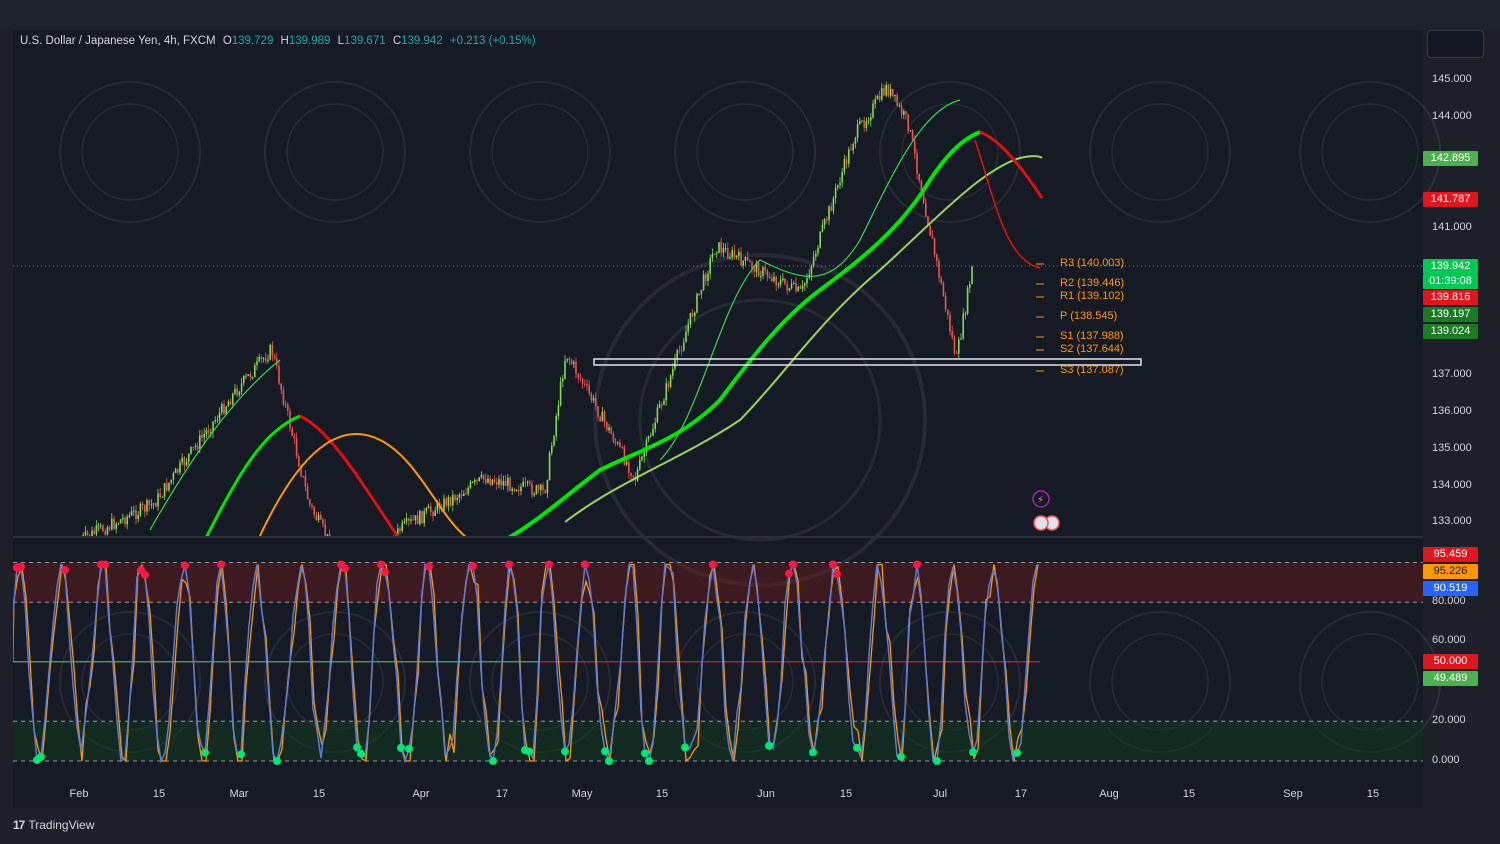 The image size is (1500, 844). Describe the element at coordinates (1455, 44) in the screenshot. I see `scale-settings-button` at that location.